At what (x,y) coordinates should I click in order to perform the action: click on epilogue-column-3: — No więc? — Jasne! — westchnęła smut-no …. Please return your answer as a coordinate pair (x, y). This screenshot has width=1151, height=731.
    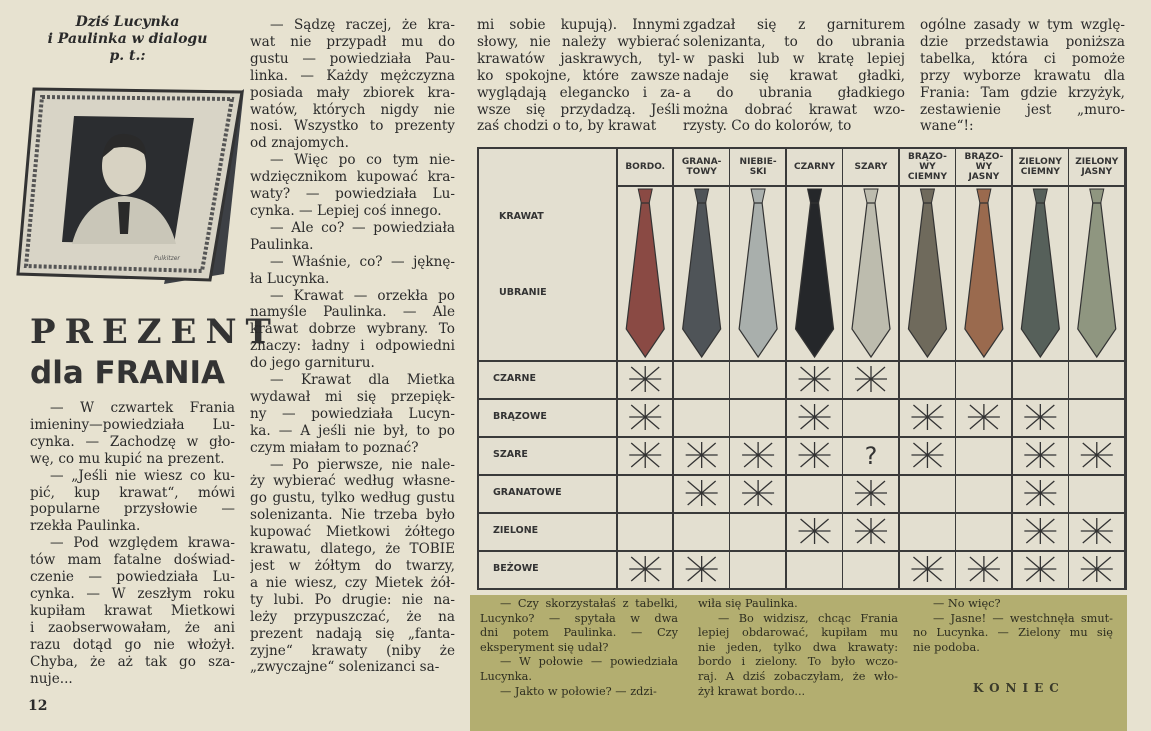
    Looking at the image, I should click on (1013, 626).